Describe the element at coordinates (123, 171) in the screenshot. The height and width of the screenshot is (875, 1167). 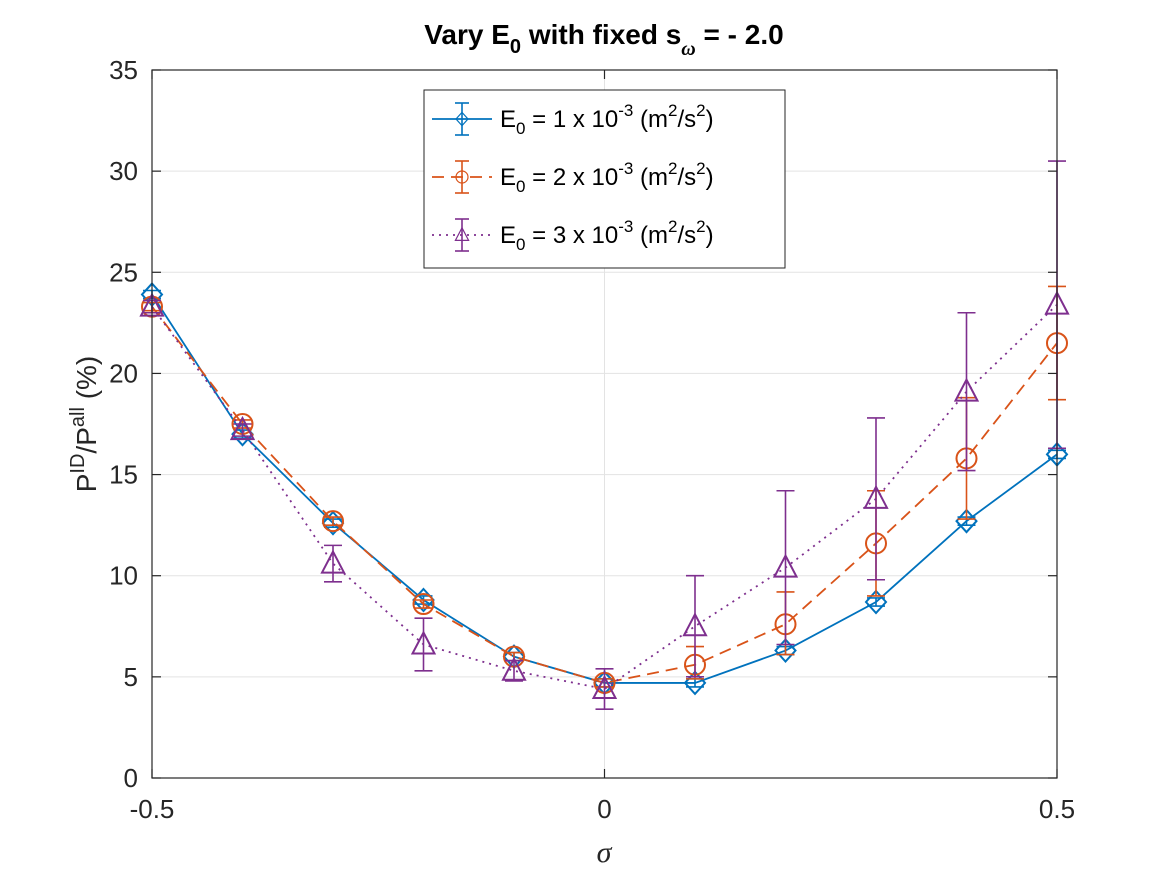
I see `y-tick-label: 30` at that location.